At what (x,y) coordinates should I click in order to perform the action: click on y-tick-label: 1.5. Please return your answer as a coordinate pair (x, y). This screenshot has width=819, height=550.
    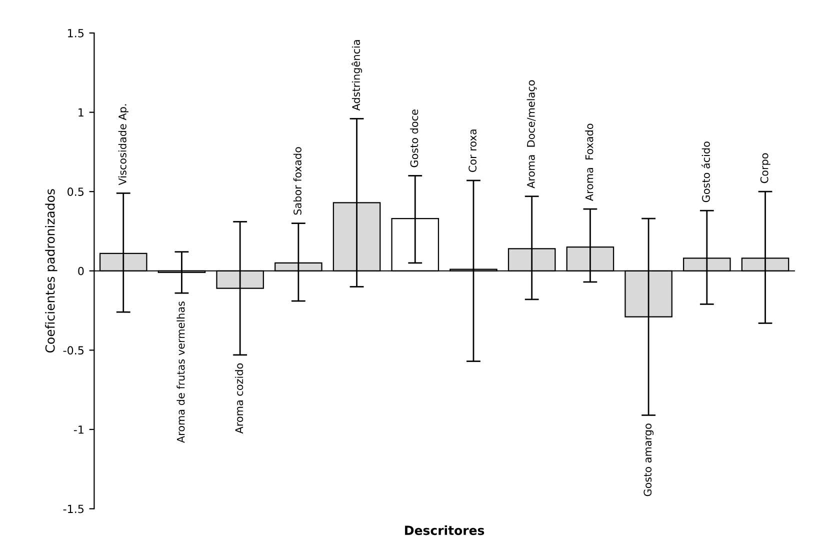
    Looking at the image, I should click on (76, 33).